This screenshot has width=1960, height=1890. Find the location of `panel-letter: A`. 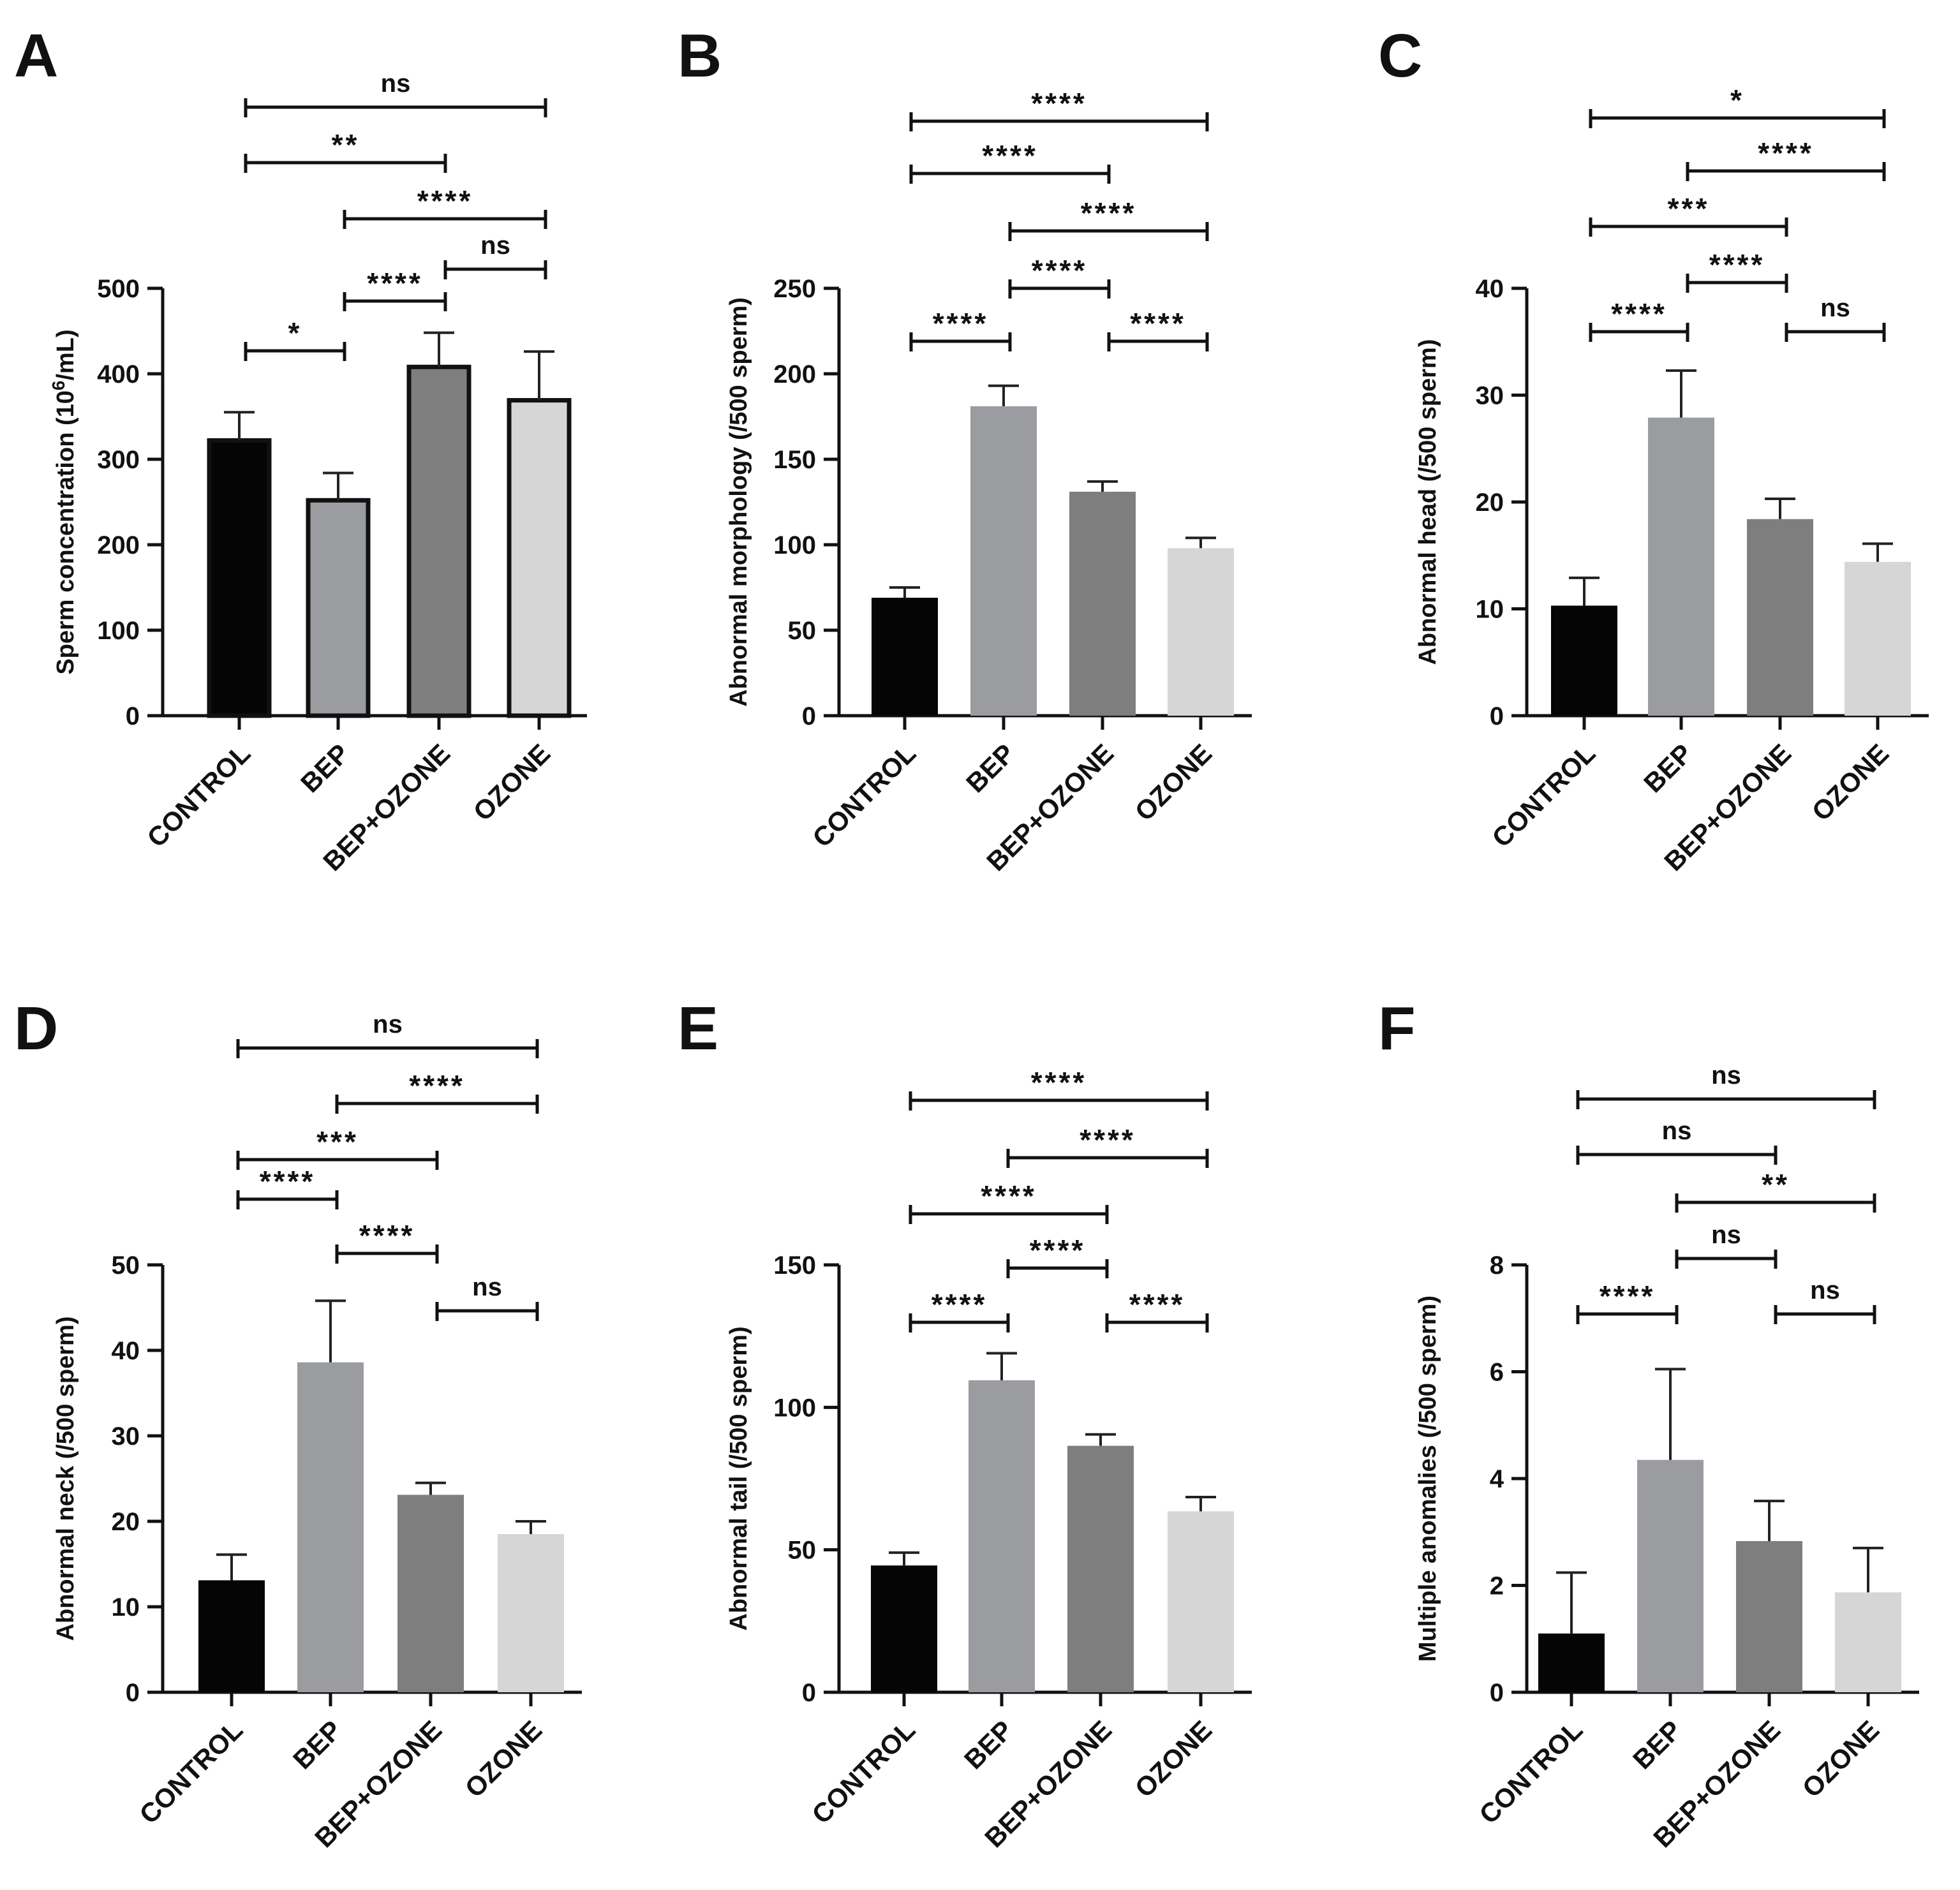

panel-letter: A is located at coordinates (36, 56).